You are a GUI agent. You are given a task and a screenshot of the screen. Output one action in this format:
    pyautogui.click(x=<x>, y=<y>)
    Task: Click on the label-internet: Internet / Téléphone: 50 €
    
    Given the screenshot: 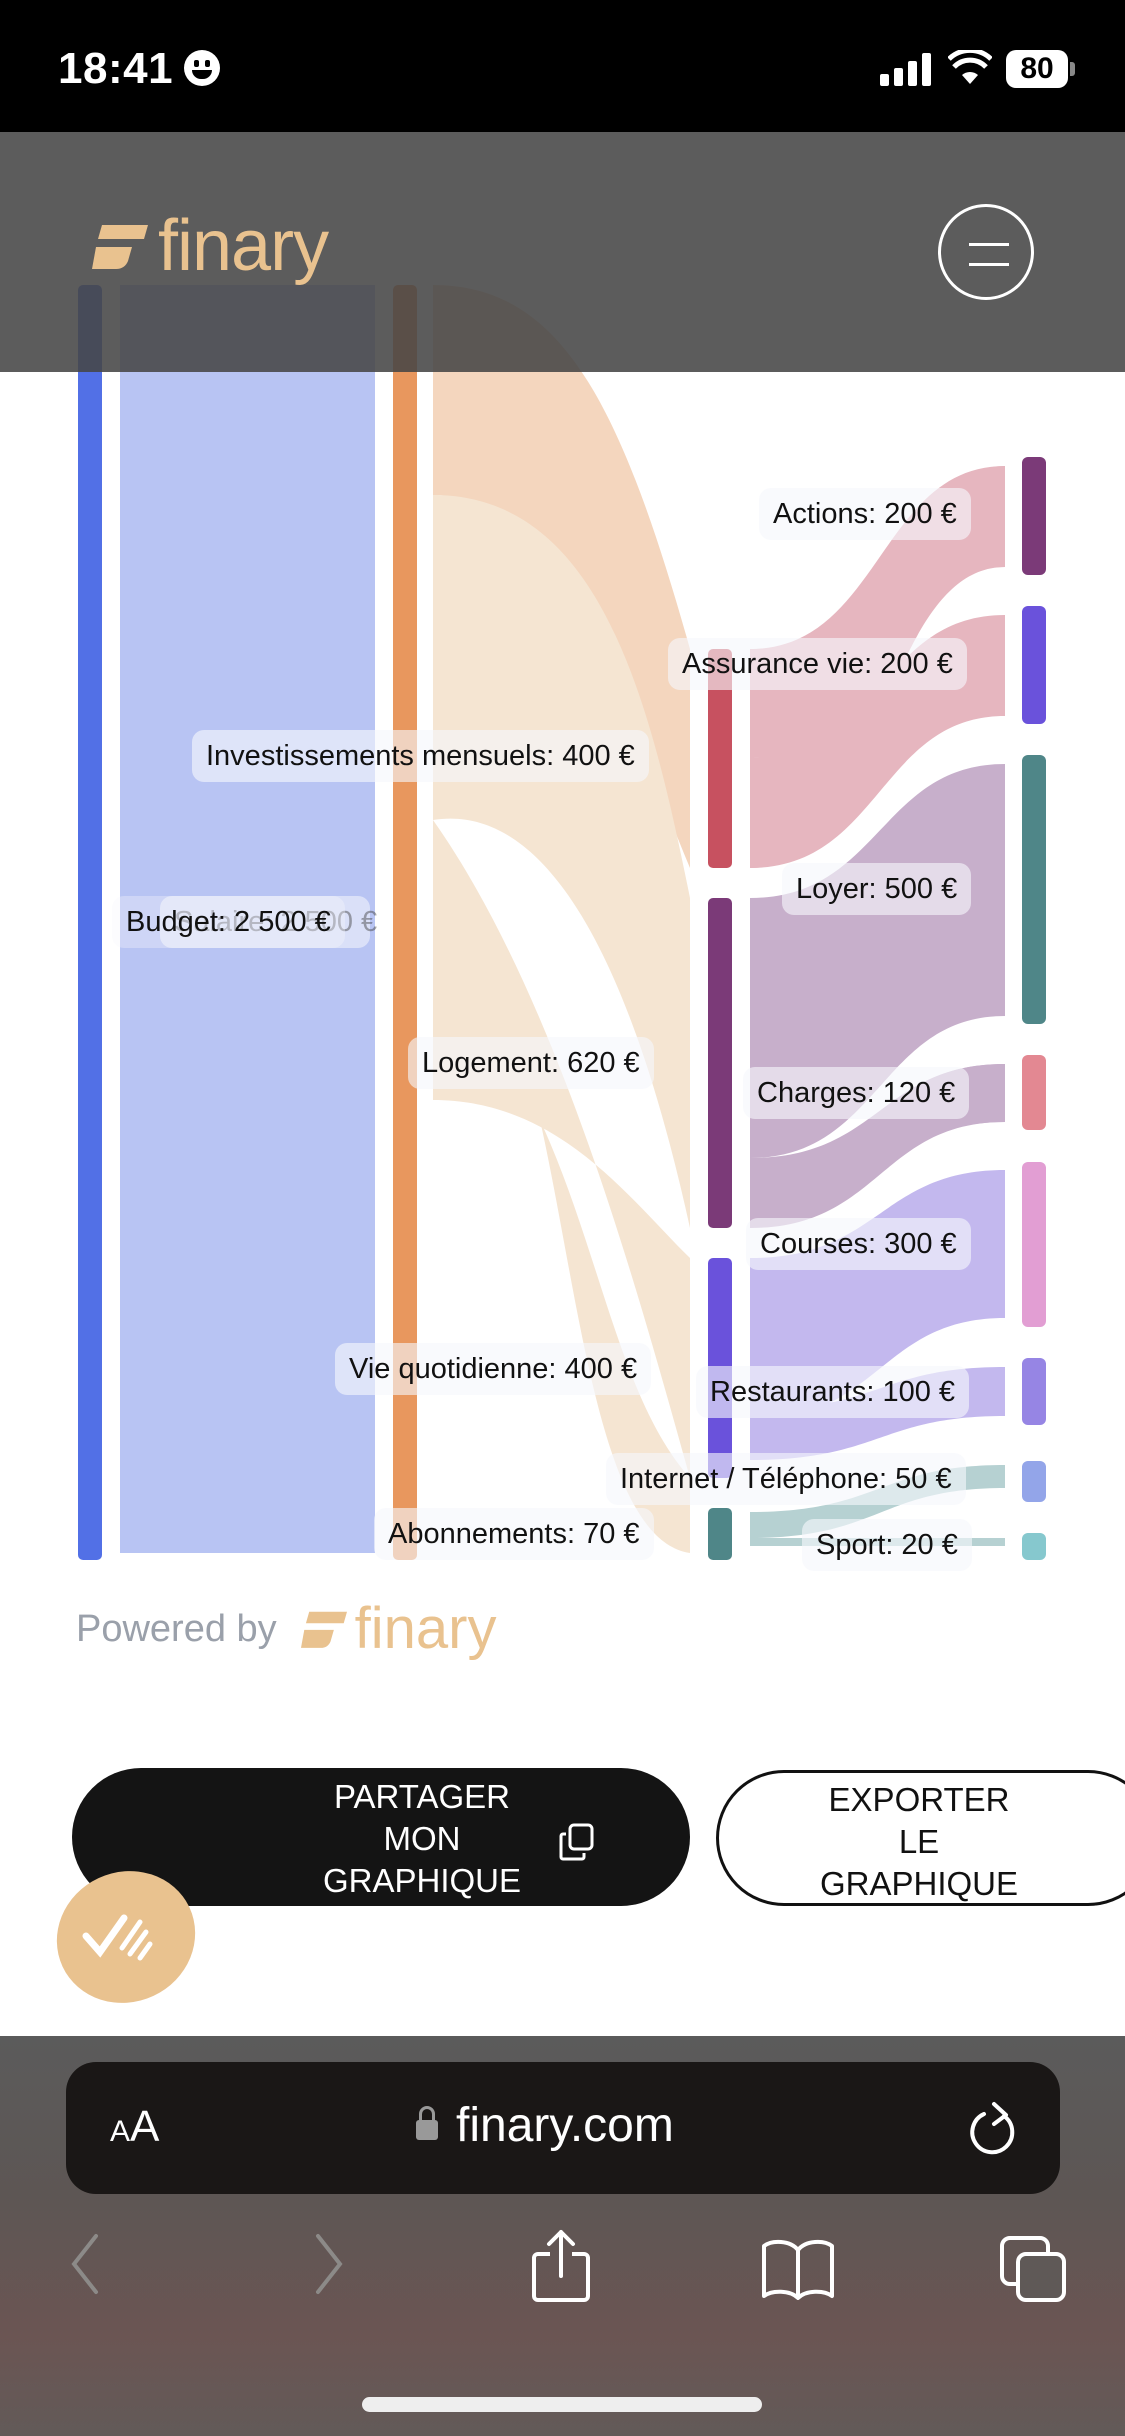 What is the action you would take?
    pyautogui.click(x=786, y=1479)
    